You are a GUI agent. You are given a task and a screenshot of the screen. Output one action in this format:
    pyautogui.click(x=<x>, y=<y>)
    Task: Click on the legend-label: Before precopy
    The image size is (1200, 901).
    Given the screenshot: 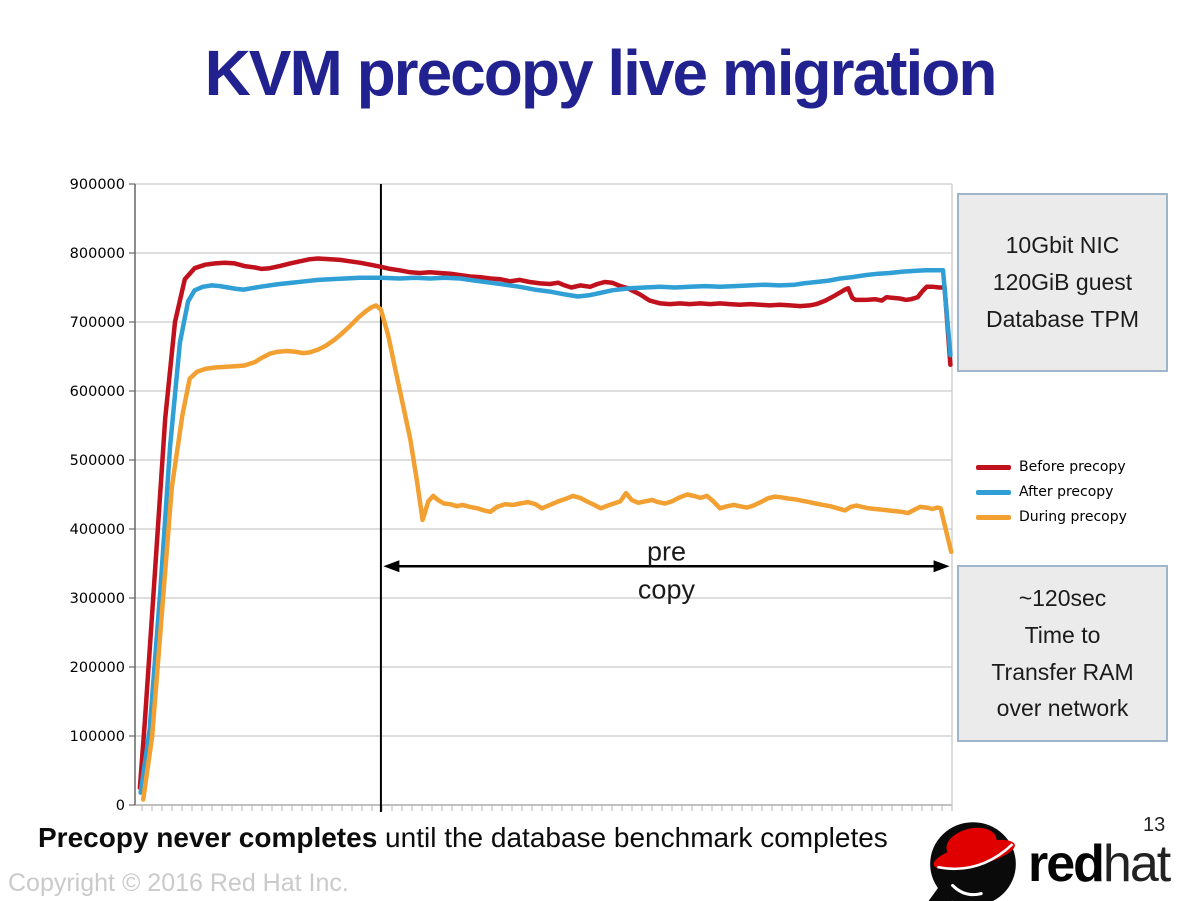 What is the action you would take?
    pyautogui.click(x=1072, y=467)
    